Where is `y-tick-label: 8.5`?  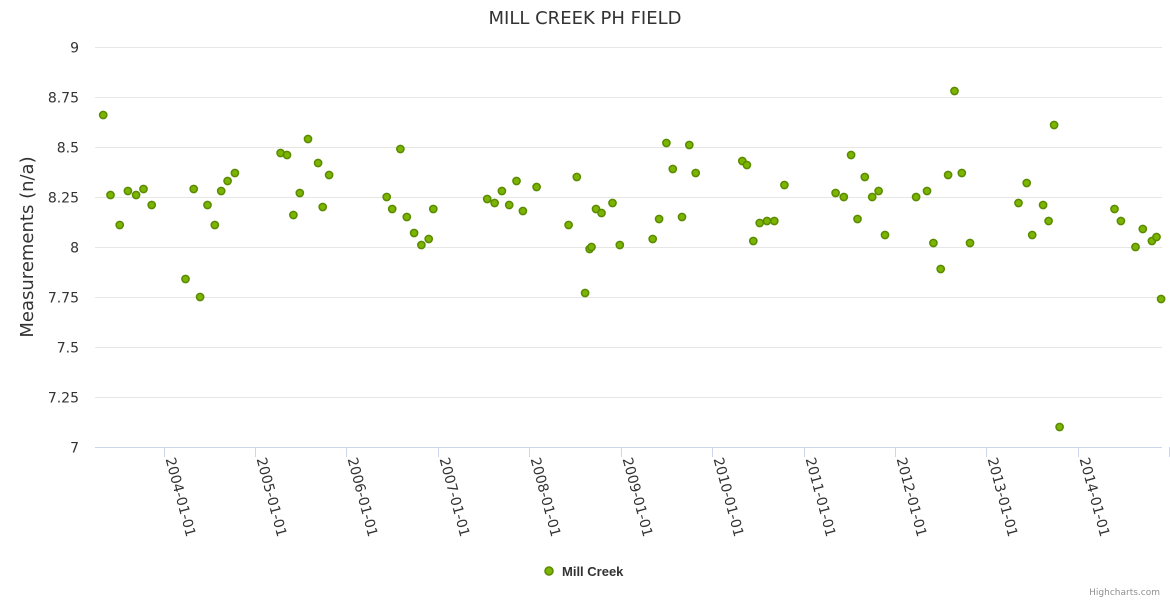 y-tick-label: 8.5 is located at coordinates (68, 149).